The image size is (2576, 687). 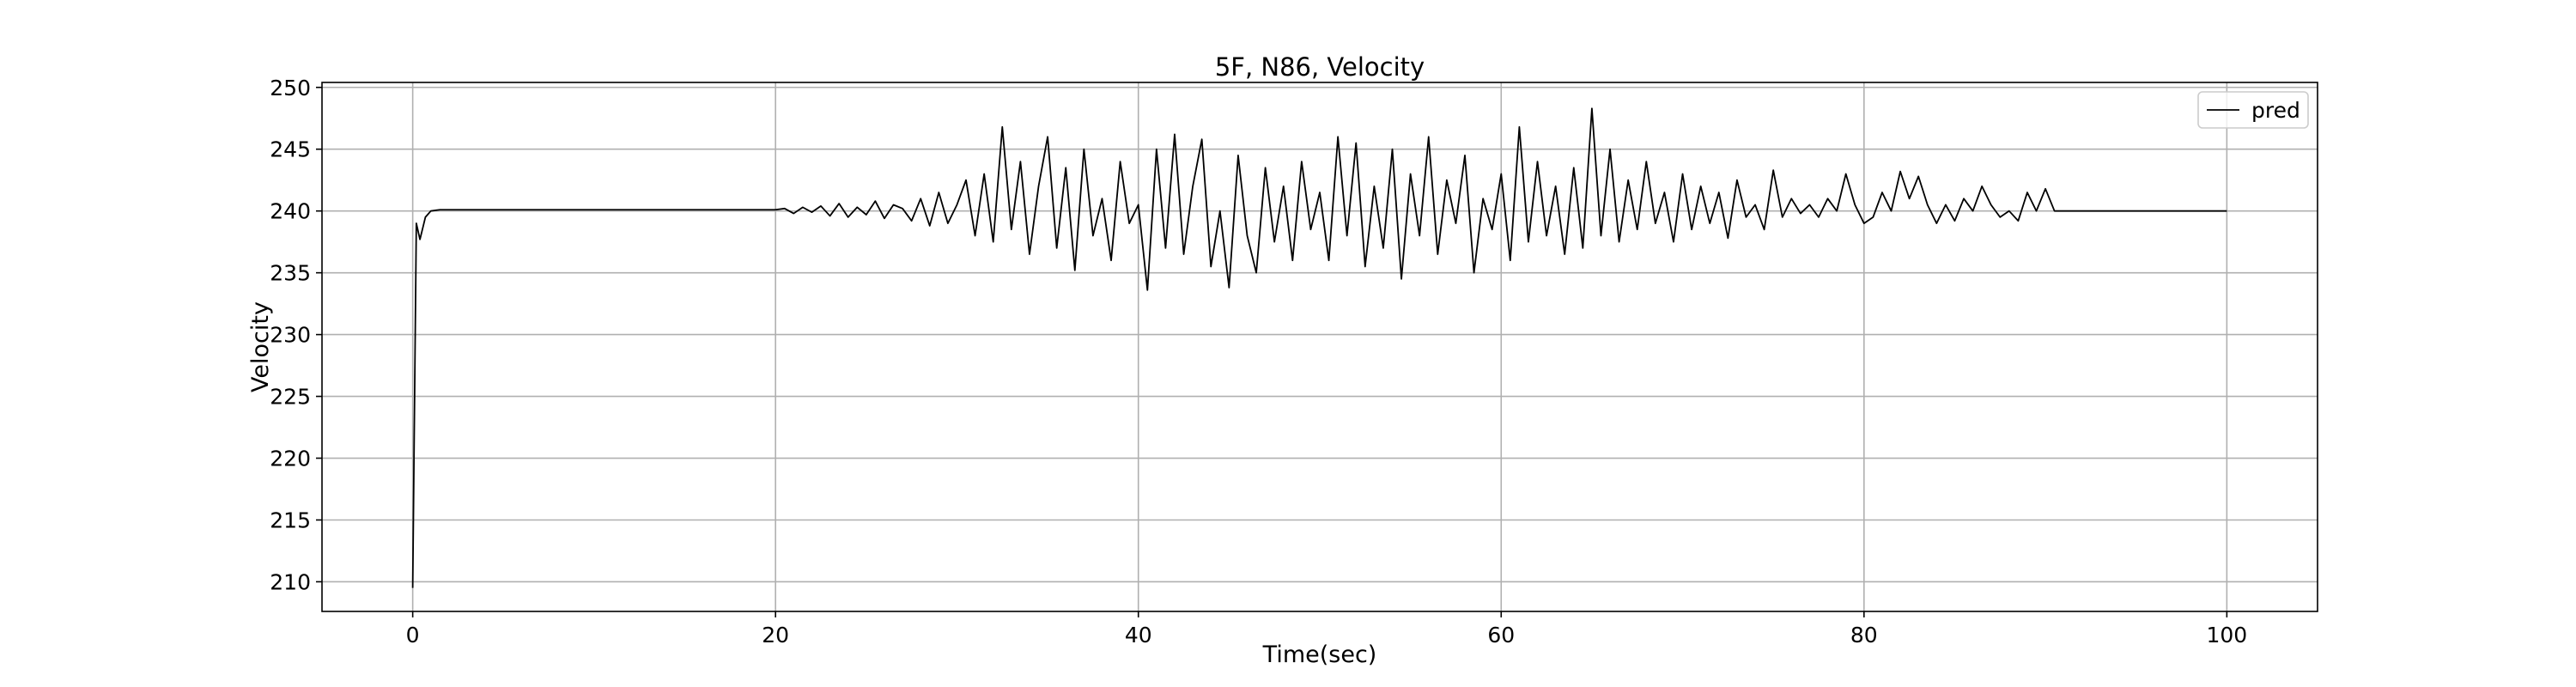 What do you see at coordinates (291, 211) in the screenshot?
I see `y-tick-label: 240` at bounding box center [291, 211].